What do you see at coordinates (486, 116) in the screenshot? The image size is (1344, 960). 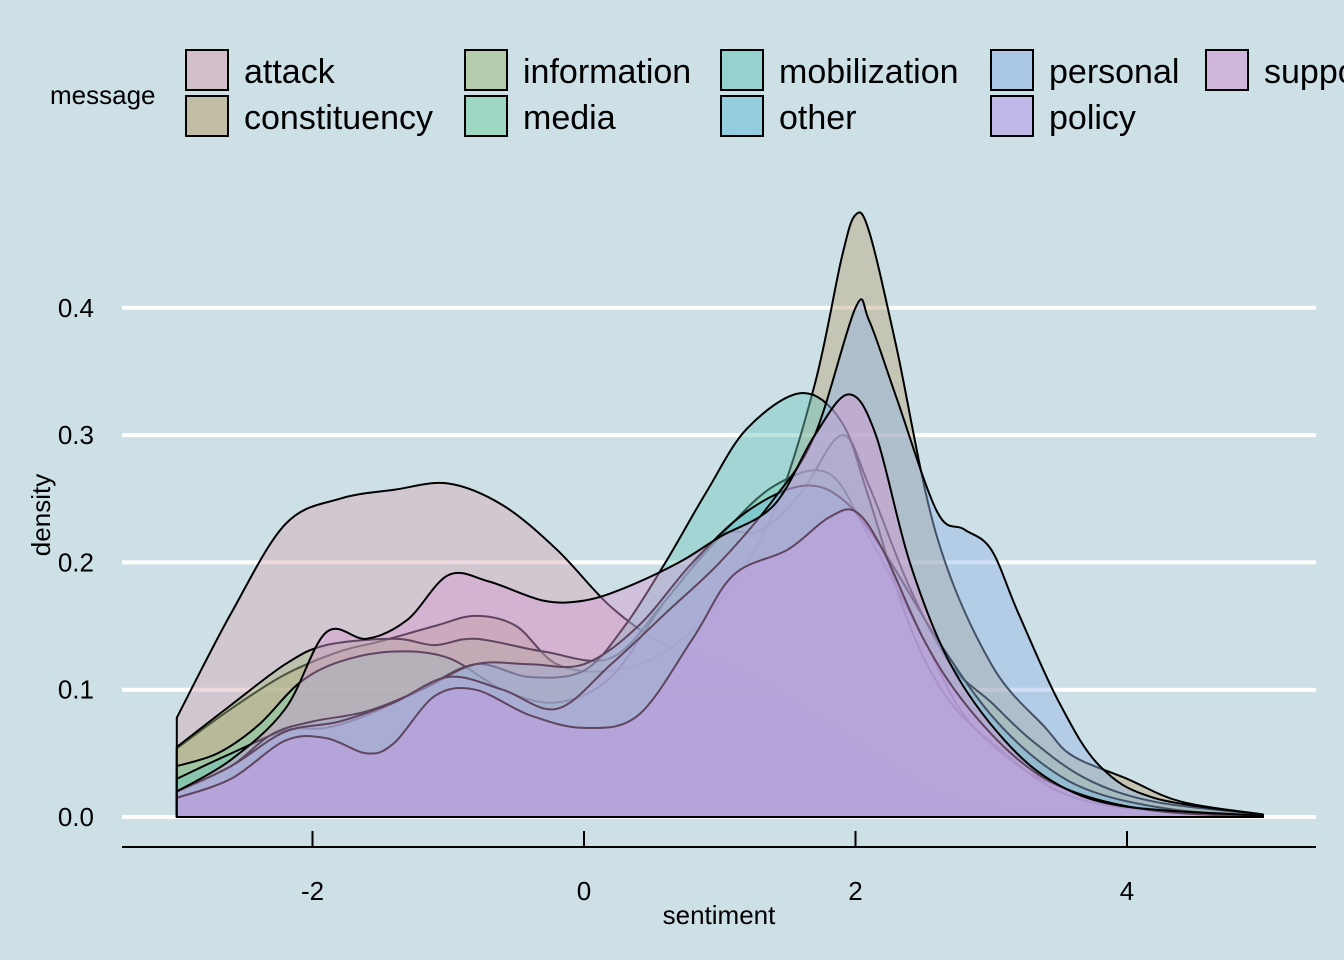 I see `legend-key-media` at bounding box center [486, 116].